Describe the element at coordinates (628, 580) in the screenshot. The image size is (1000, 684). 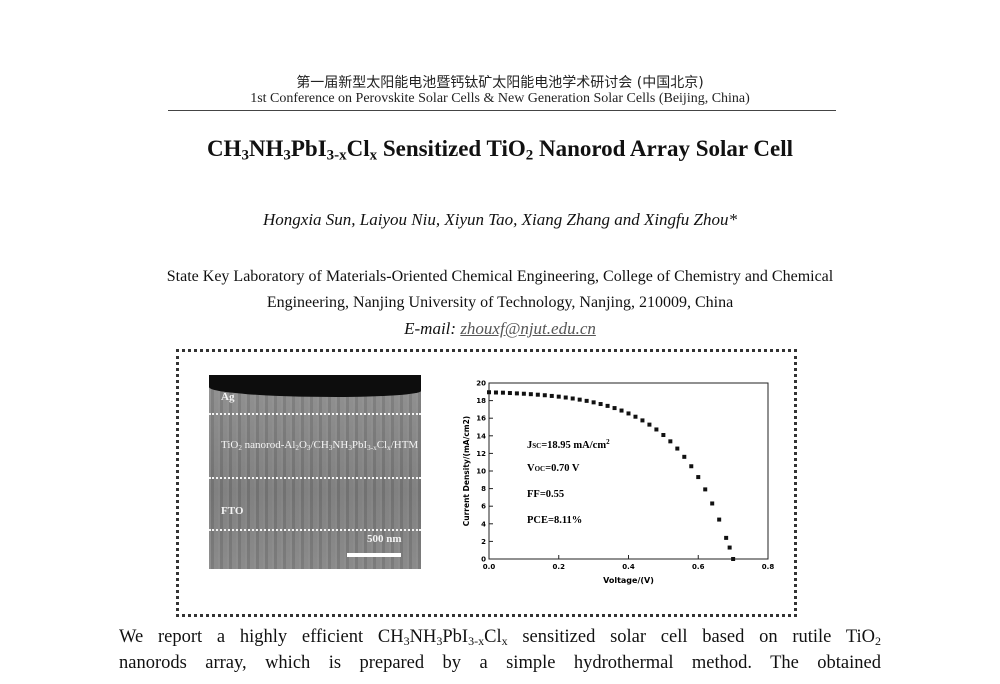
I see `x-axis-label: Voltage/(V)` at that location.